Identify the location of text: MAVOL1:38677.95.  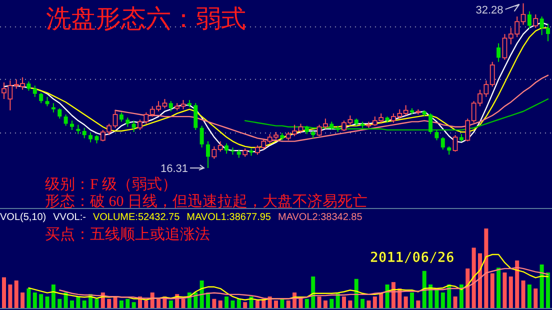
(229, 217).